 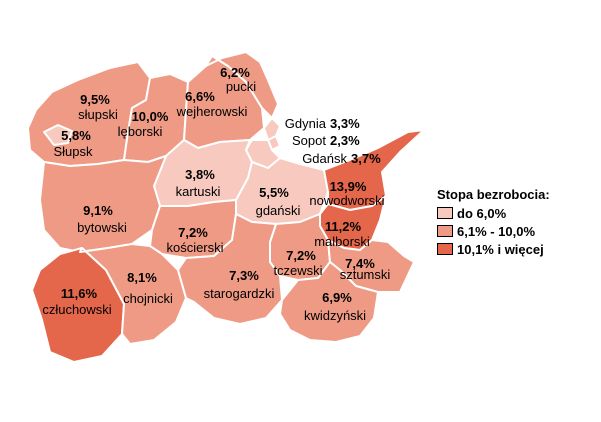 What do you see at coordinates (198, 191) in the screenshot?
I see `name-kartuski: kartuski` at bounding box center [198, 191].